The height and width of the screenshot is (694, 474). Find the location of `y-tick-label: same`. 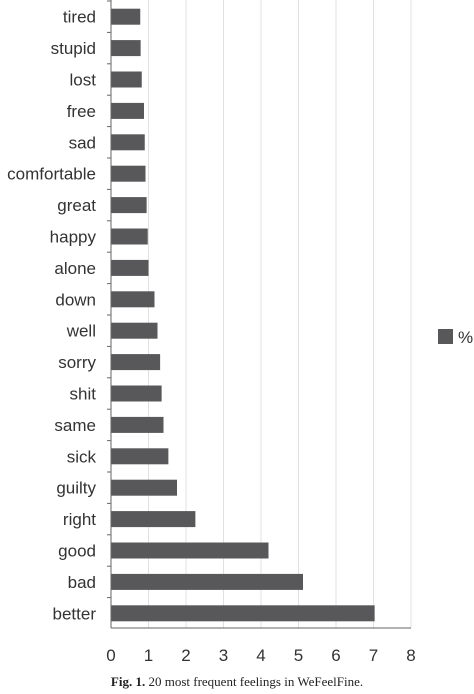

y-tick-label: same is located at coordinates (75, 425).